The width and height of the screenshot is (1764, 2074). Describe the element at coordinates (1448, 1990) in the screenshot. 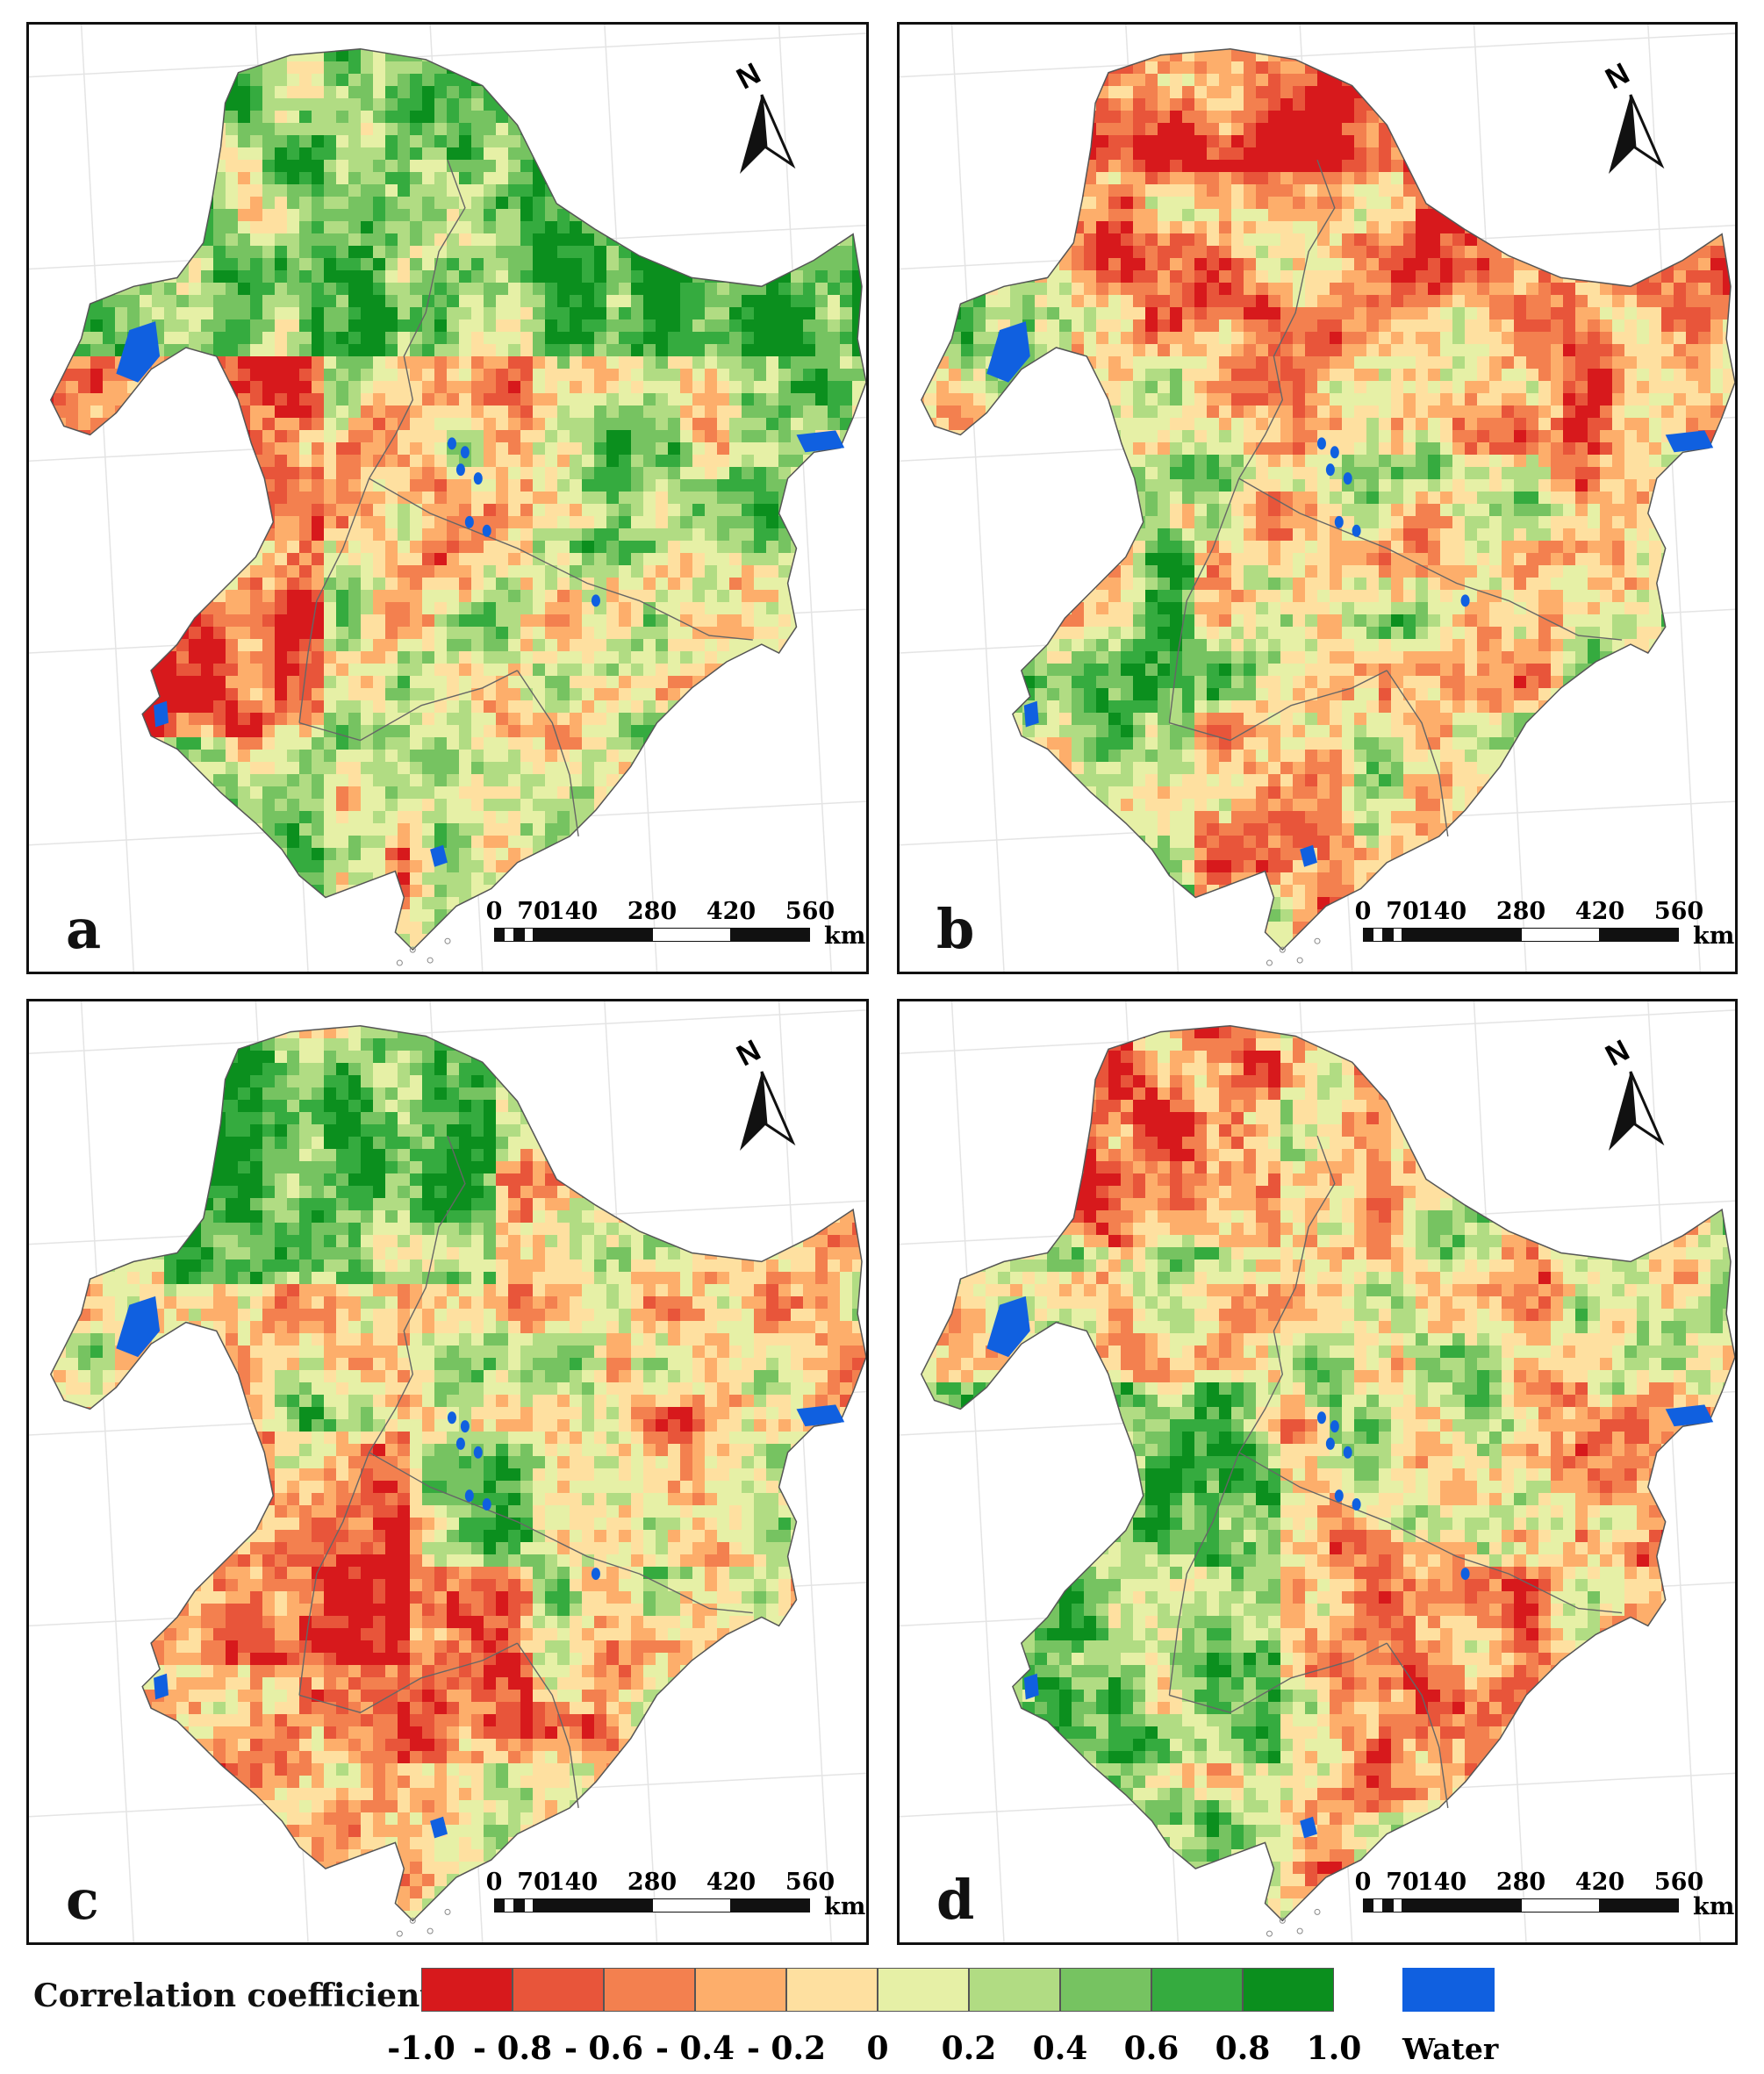

I see `water-swatch` at that location.